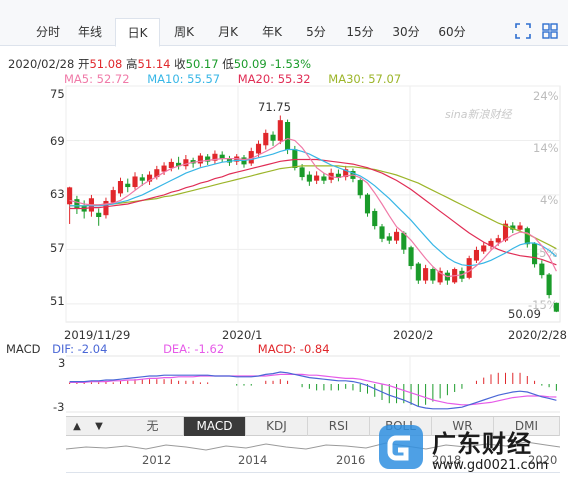 This screenshot has width=568, height=477. I want to click on scroll-up-button: ▲, so click(77, 426).